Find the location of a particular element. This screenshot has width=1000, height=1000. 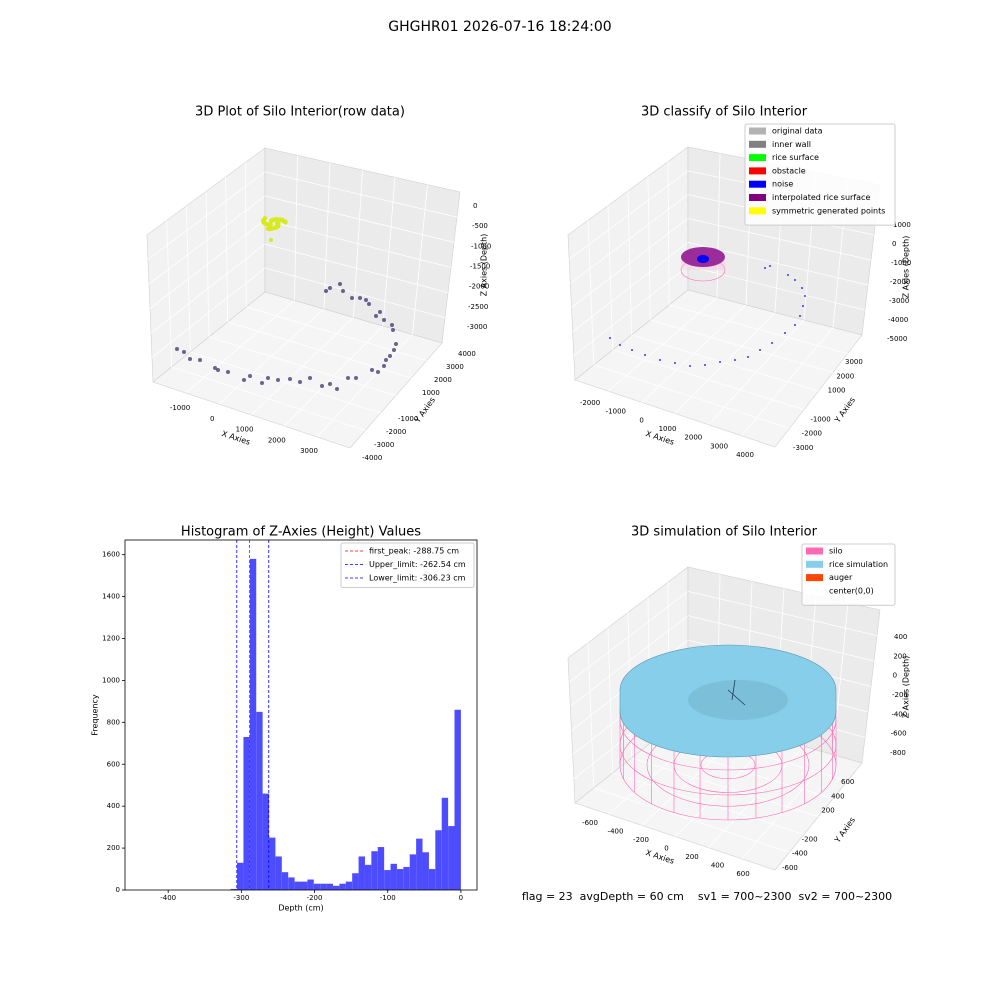

legend-label: inner wall is located at coordinates (791, 144).